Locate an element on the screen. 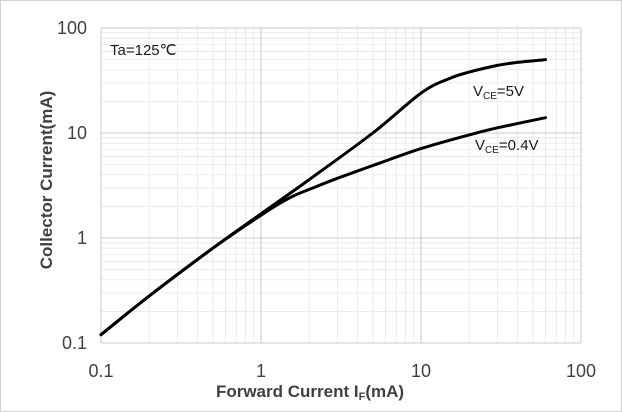  x-tick-label: 0.1 is located at coordinates (100, 371).